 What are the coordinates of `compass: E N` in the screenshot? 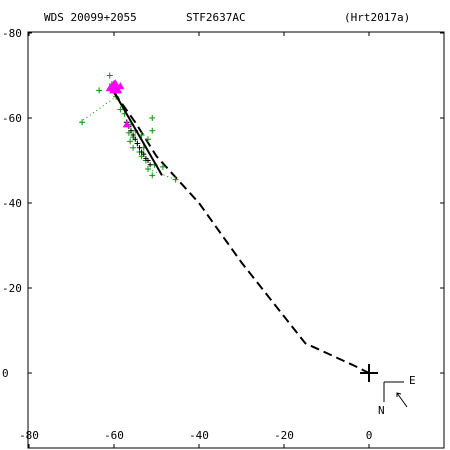 It's located at (397, 395).